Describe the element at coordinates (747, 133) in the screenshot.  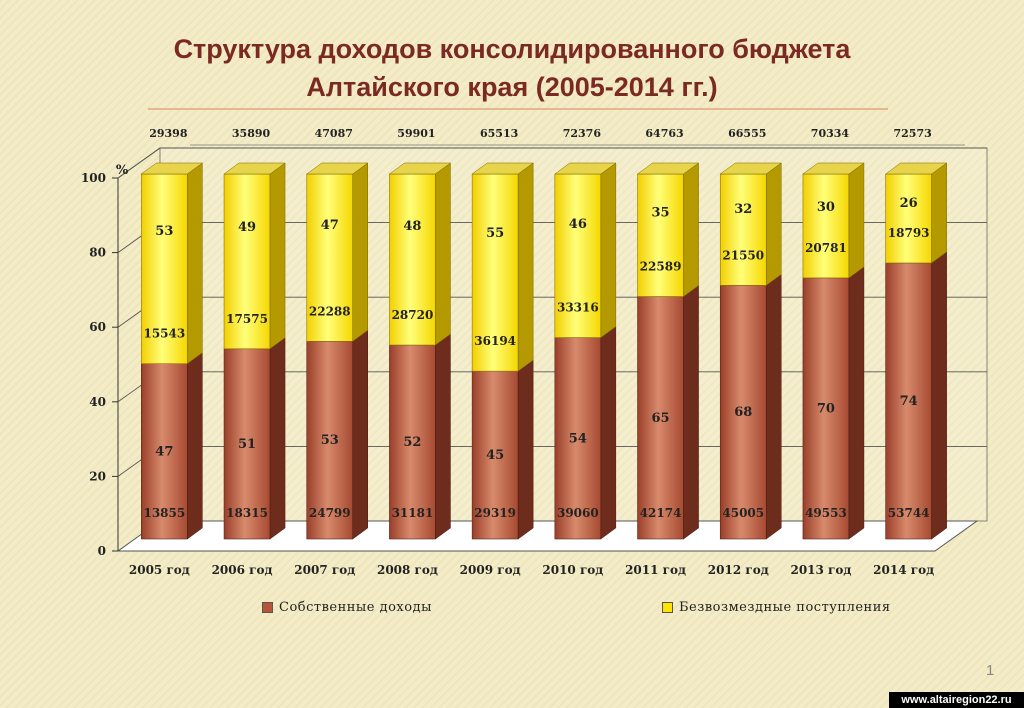
I see `total-label: 66555` at that location.